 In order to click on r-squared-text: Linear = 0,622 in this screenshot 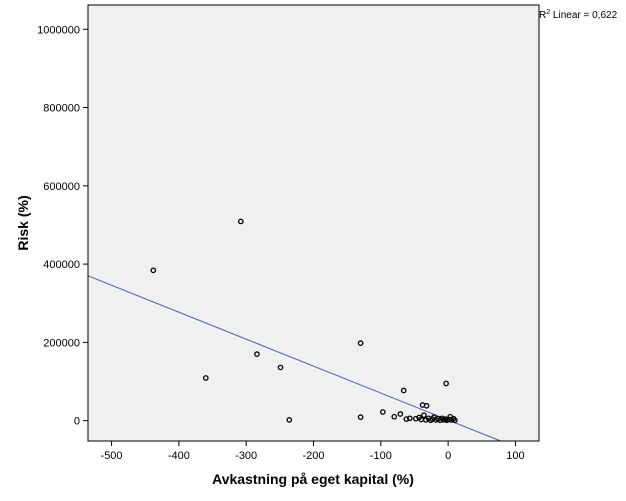, I will do `click(583, 15)`.